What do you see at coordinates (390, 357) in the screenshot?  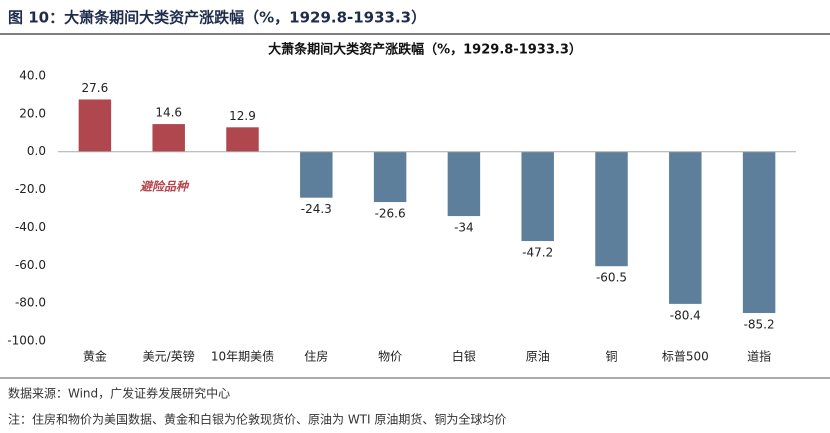 I see `x-tick-label: 物价` at bounding box center [390, 357].